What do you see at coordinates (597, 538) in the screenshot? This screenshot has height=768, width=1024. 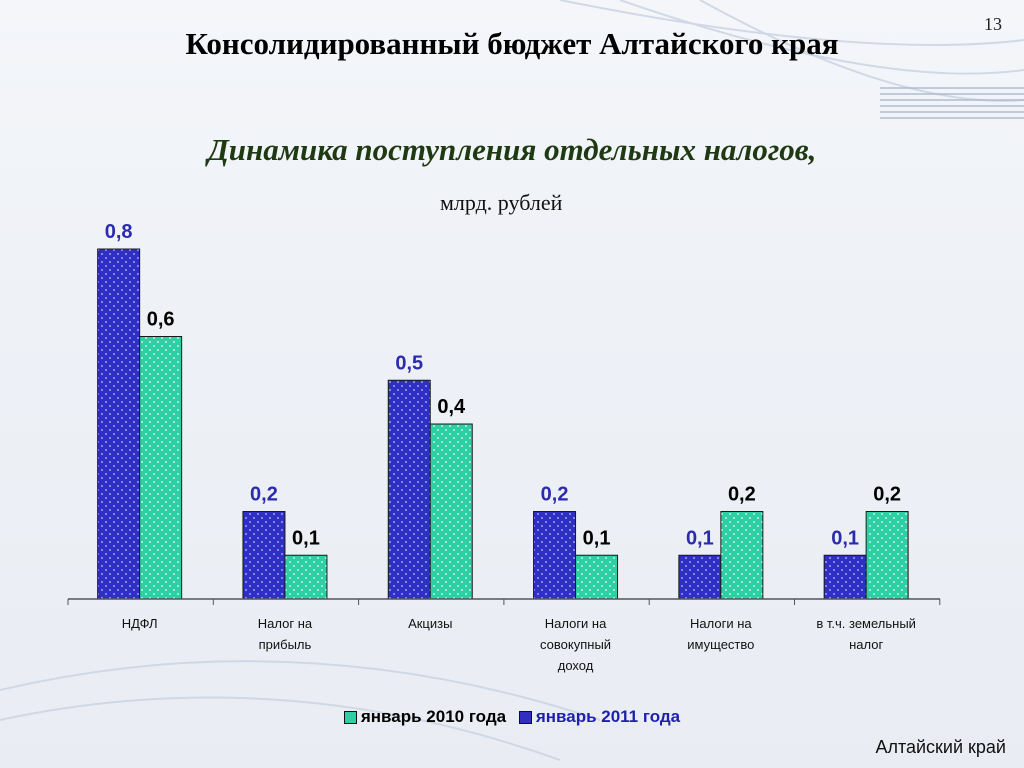 I see `data-label-2010-3: 0,1` at bounding box center [597, 538].